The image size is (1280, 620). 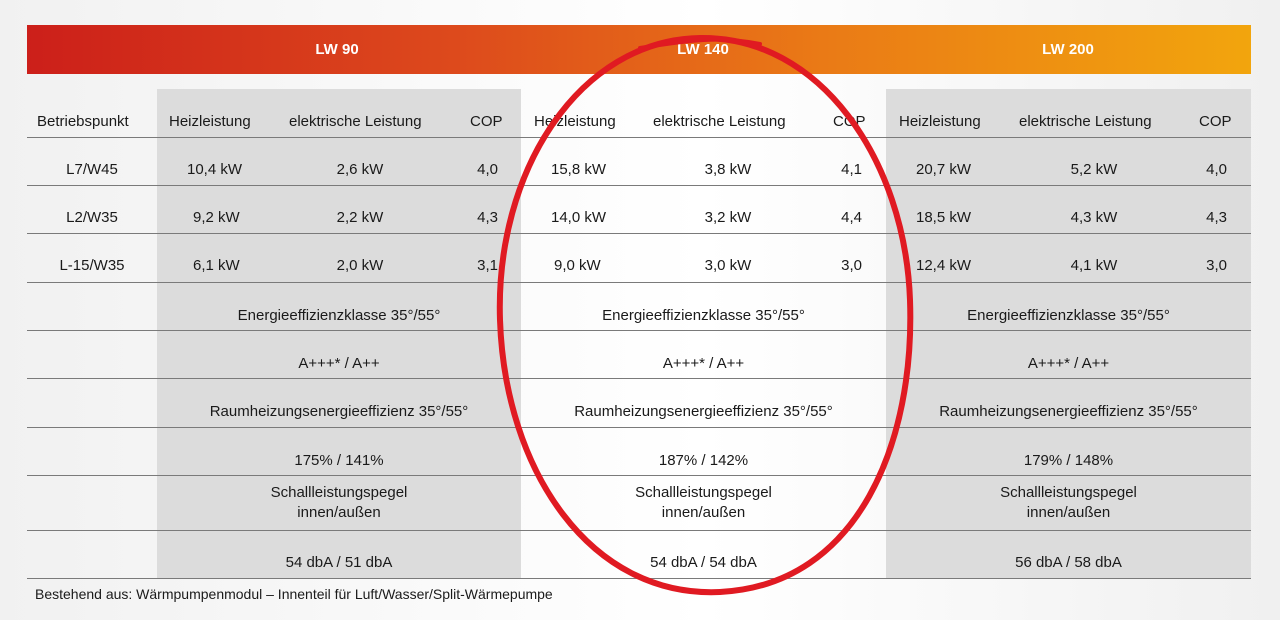 I want to click on row-cop-lw90: 4,0, so click(x=487, y=169).